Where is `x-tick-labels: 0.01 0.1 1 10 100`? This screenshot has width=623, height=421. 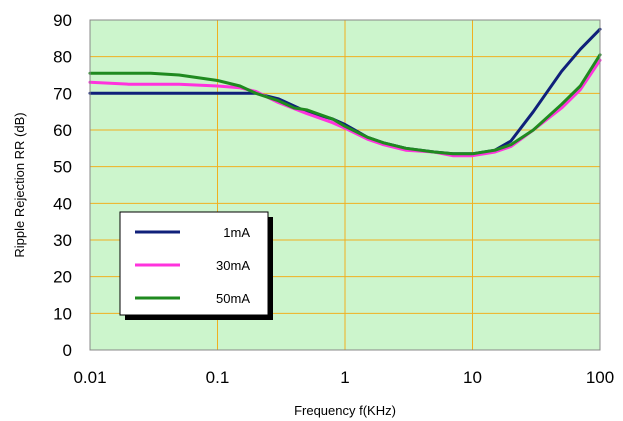
x-tick-labels: 0.01 0.1 1 10 100 is located at coordinates (343, 377).